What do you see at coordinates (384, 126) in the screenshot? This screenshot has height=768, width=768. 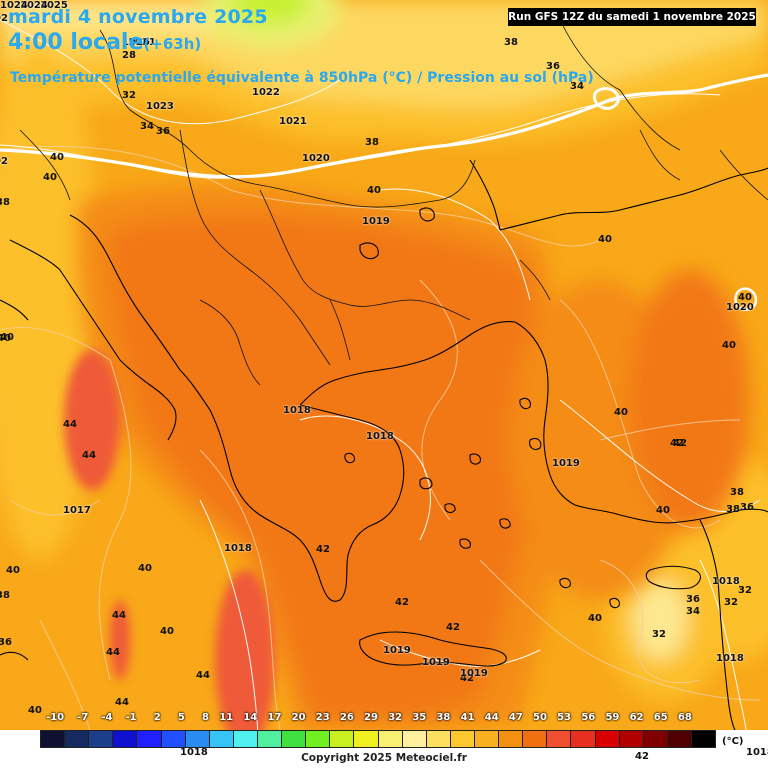 I see `isobar-1020-thick` at bounding box center [384, 126].